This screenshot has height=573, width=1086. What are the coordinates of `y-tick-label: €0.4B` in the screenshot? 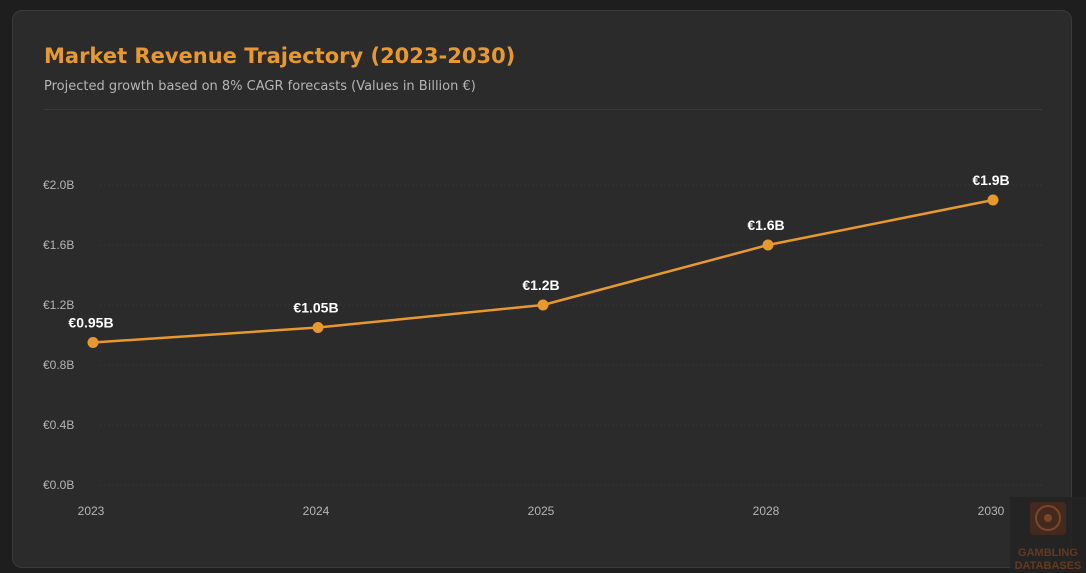 It's located at (58, 425).